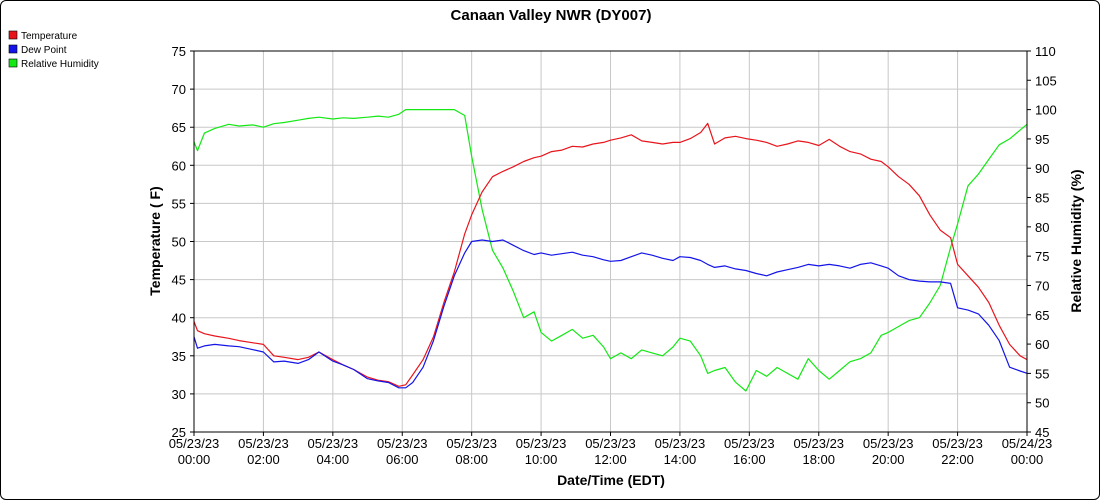  I want to click on y-left-tick-label: 45, so click(179, 280).